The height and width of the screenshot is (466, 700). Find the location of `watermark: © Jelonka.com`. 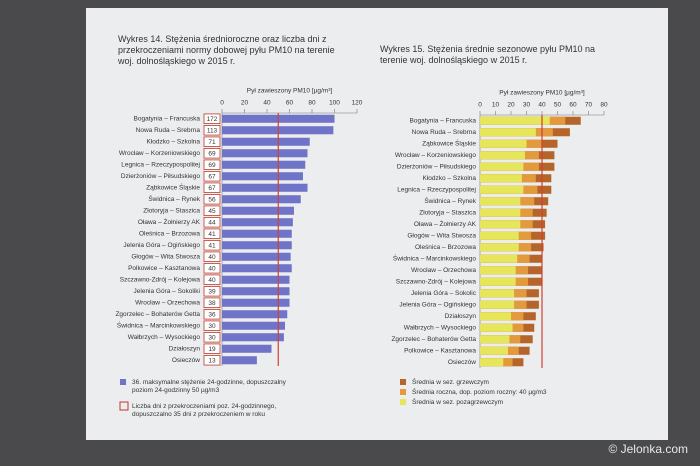

watermark: © Jelonka.com is located at coordinates (648, 449).